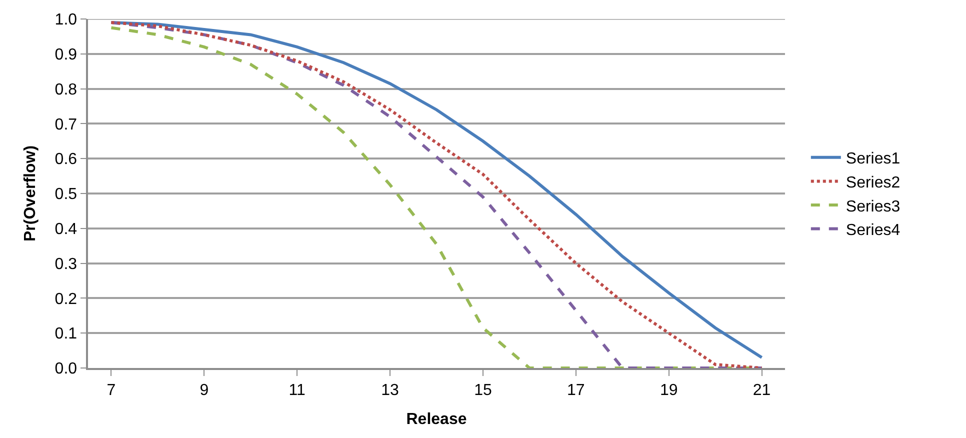 The height and width of the screenshot is (438, 966). I want to click on legend-label: Series3, so click(873, 207).